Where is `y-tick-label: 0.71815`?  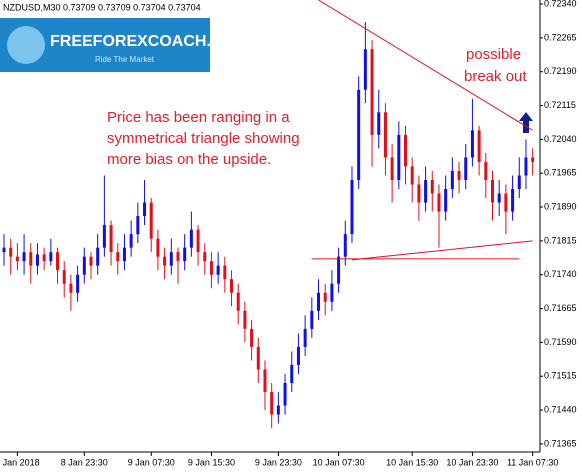 y-tick-label: 0.71815 is located at coordinates (560, 240).